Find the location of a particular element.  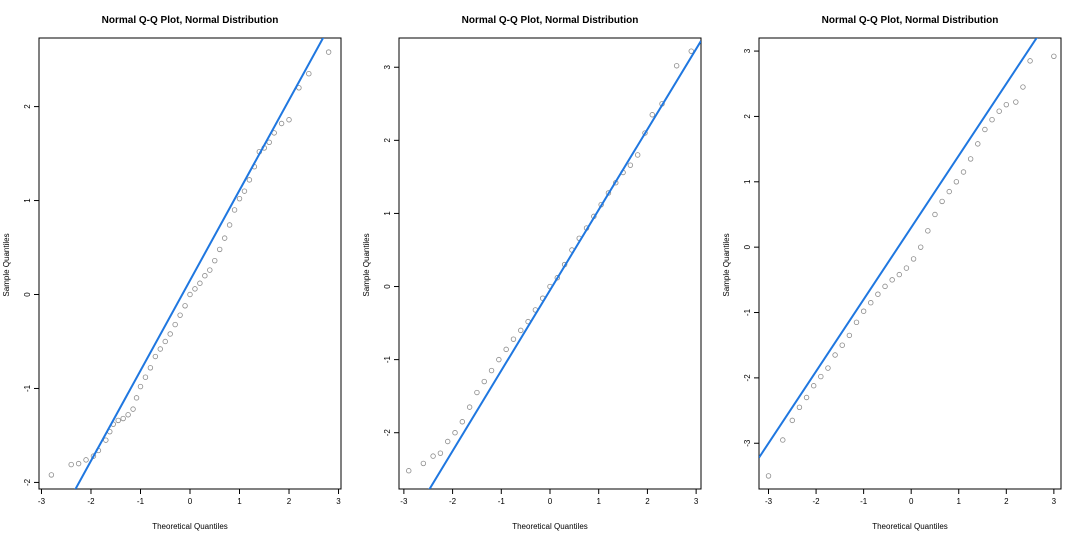

y-tick-label: 1 is located at coordinates (387, 213).